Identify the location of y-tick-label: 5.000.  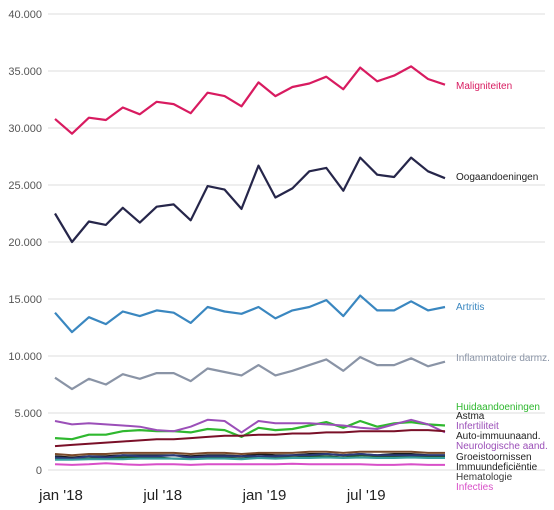
(28, 414).